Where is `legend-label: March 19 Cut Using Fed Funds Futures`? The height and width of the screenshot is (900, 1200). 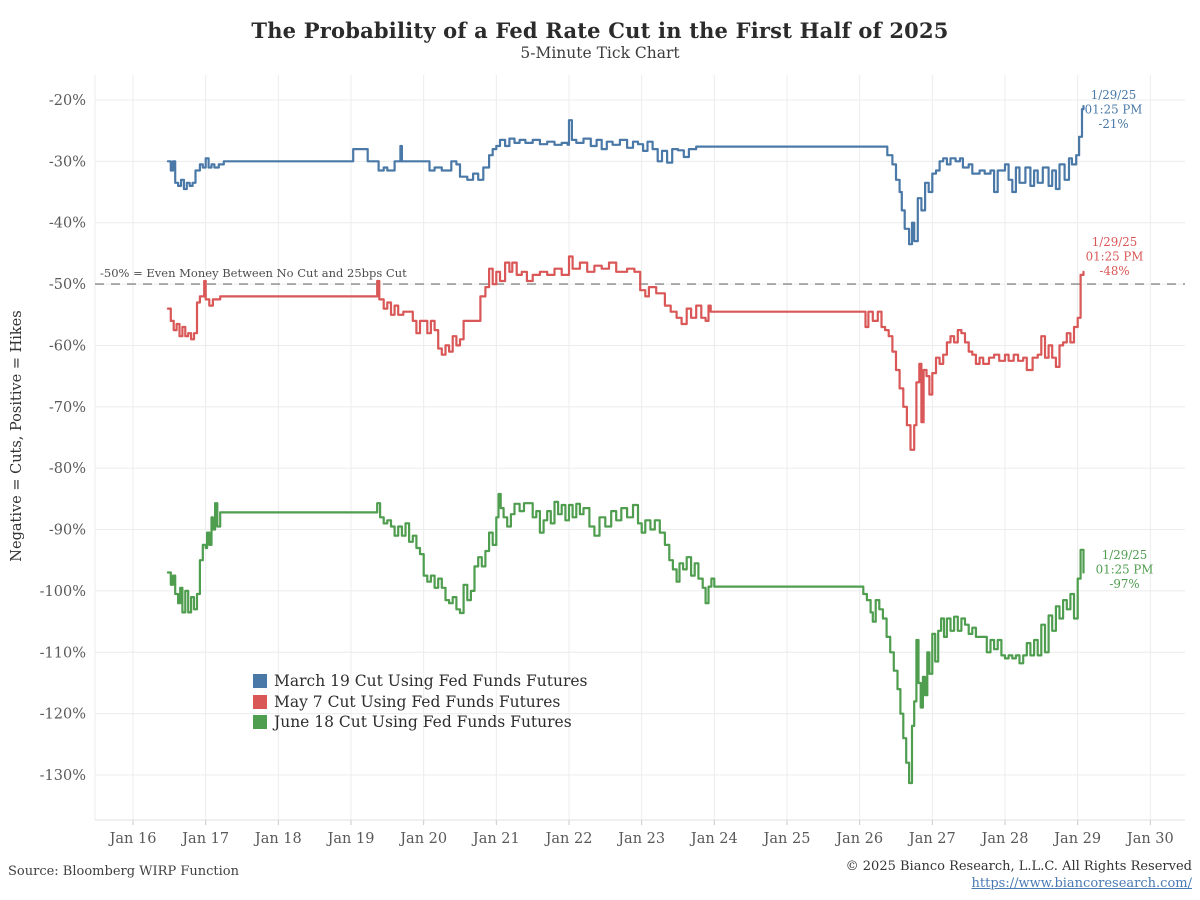 legend-label: March 19 Cut Using Fed Funds Futures is located at coordinates (431, 681).